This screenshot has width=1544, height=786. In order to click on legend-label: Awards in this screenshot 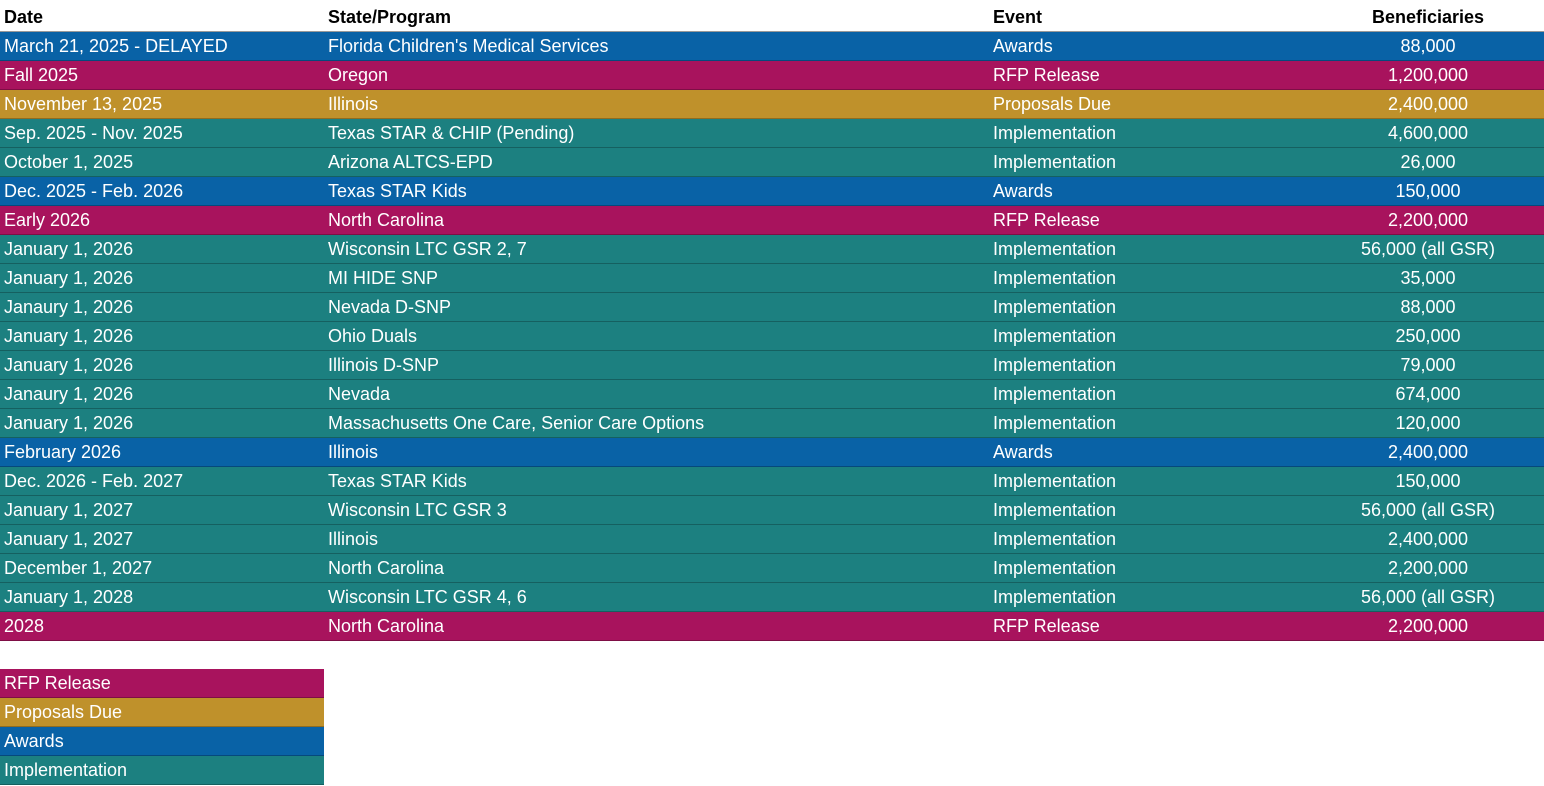, I will do `click(34, 741)`.